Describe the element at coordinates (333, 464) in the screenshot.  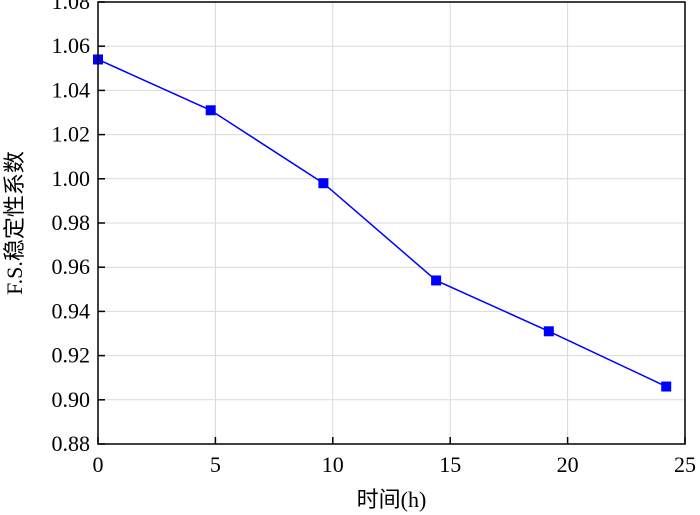
I see `x-tick-label: 10` at that location.